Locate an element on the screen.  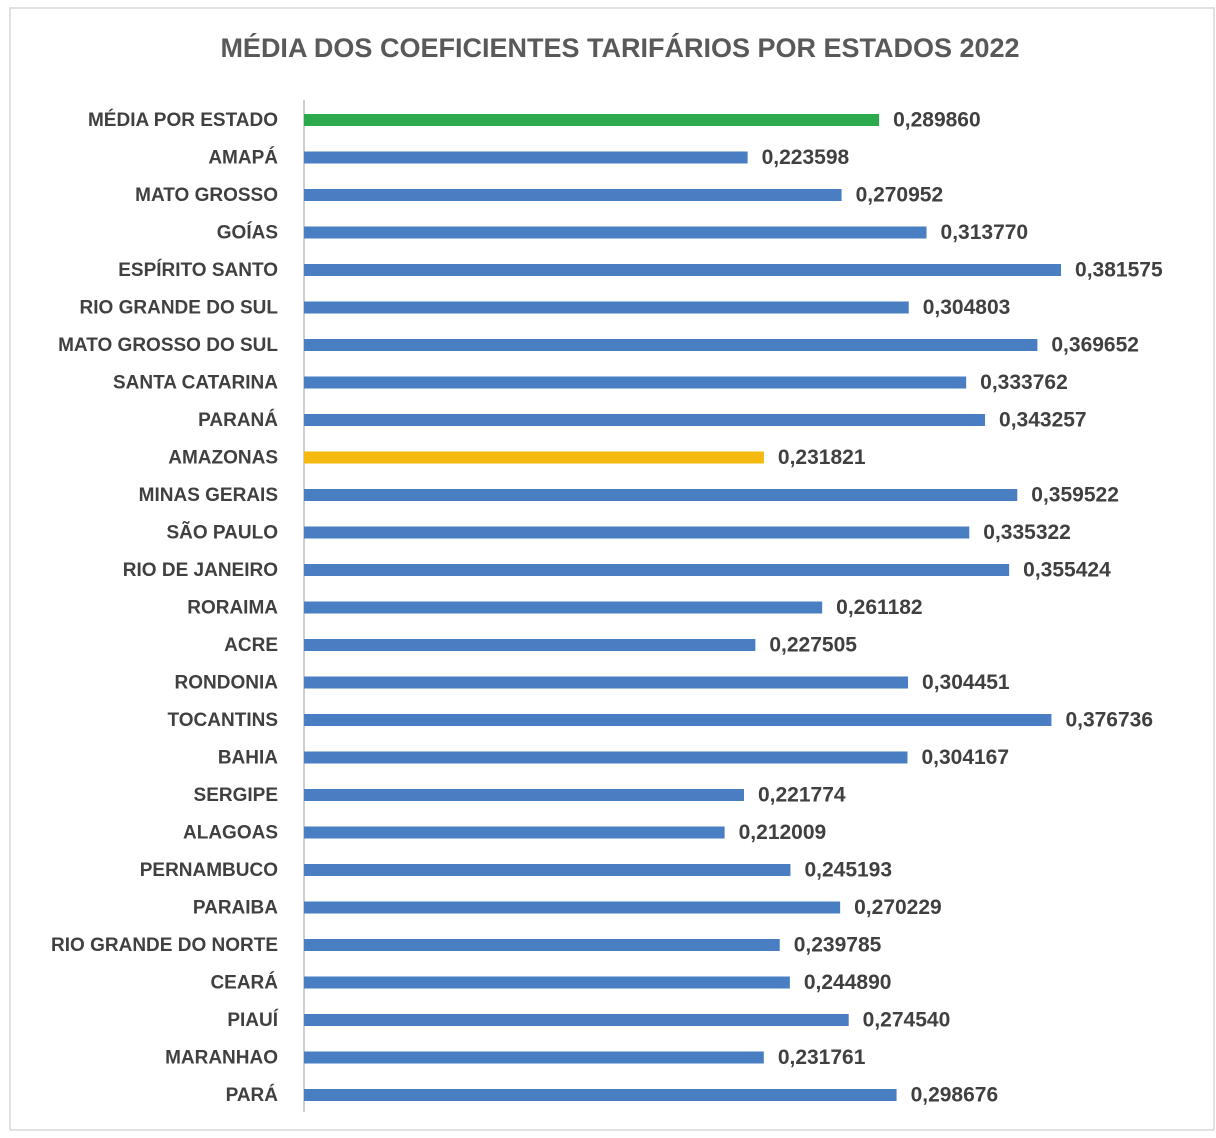
y-tick-label: ALAGOAS is located at coordinates (230, 833).